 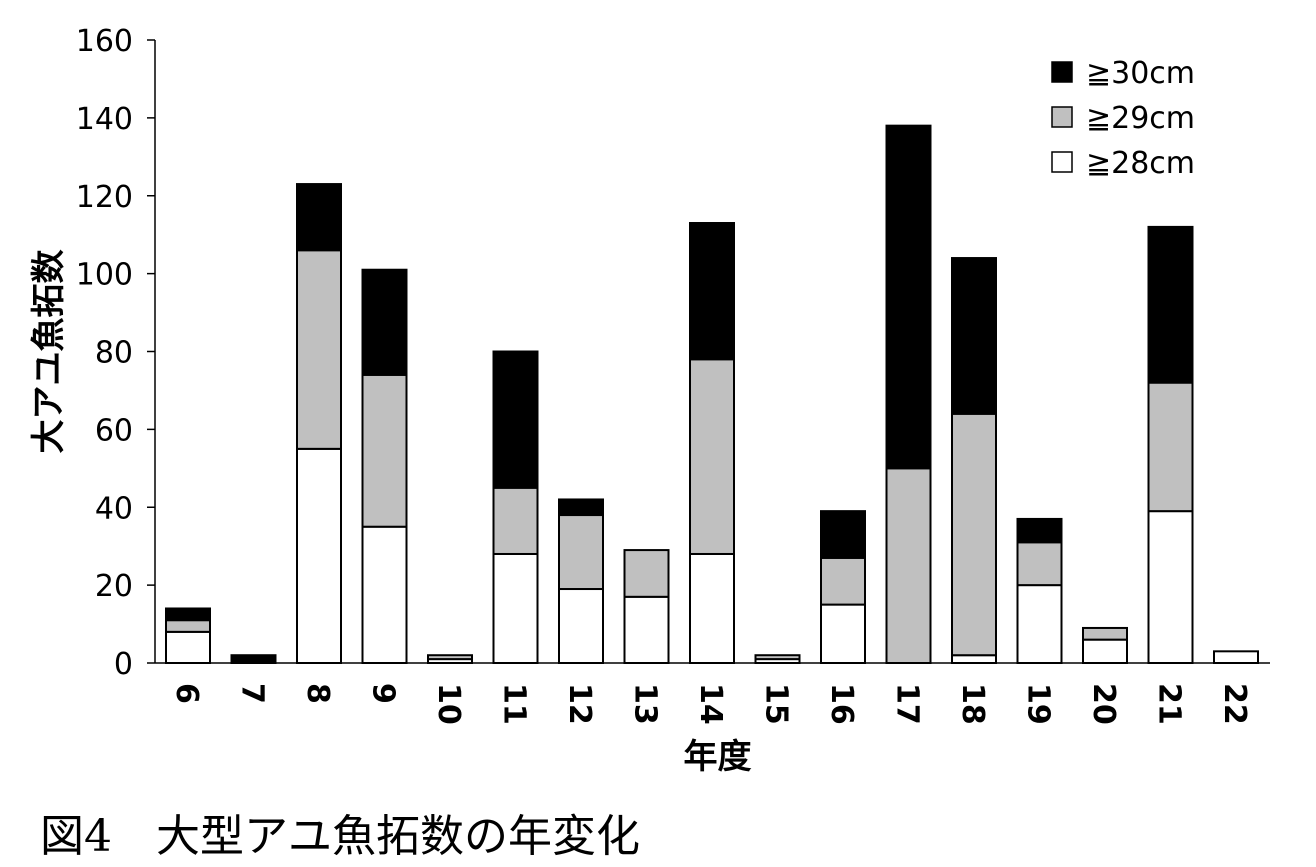 What do you see at coordinates (972, 704) in the screenshot?
I see `x-tick-label: 18` at bounding box center [972, 704].